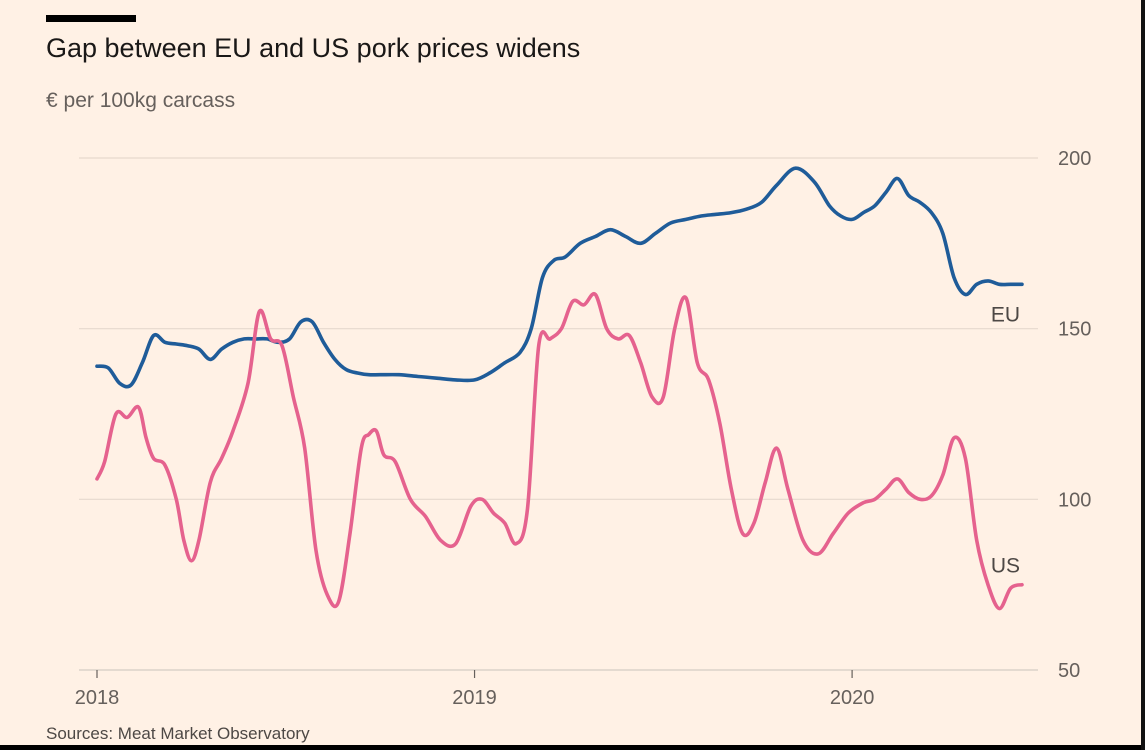 This screenshot has width=1145, height=750. What do you see at coordinates (1005, 566) in the screenshot?
I see `series-label-us: US` at bounding box center [1005, 566].